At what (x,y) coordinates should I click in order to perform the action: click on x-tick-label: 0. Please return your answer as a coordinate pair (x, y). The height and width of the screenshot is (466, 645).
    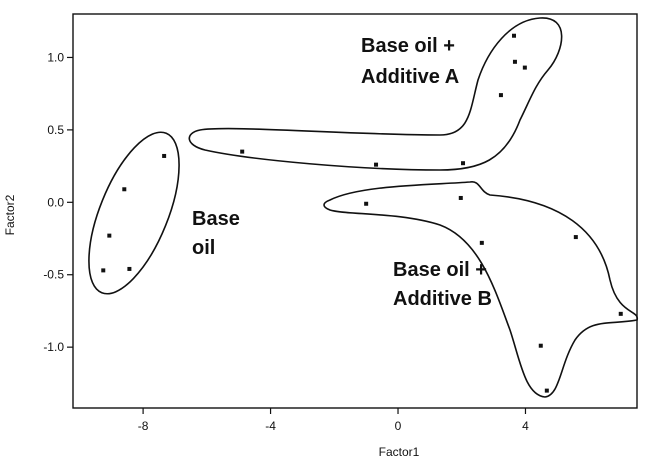
    Looking at the image, I should click on (398, 426).